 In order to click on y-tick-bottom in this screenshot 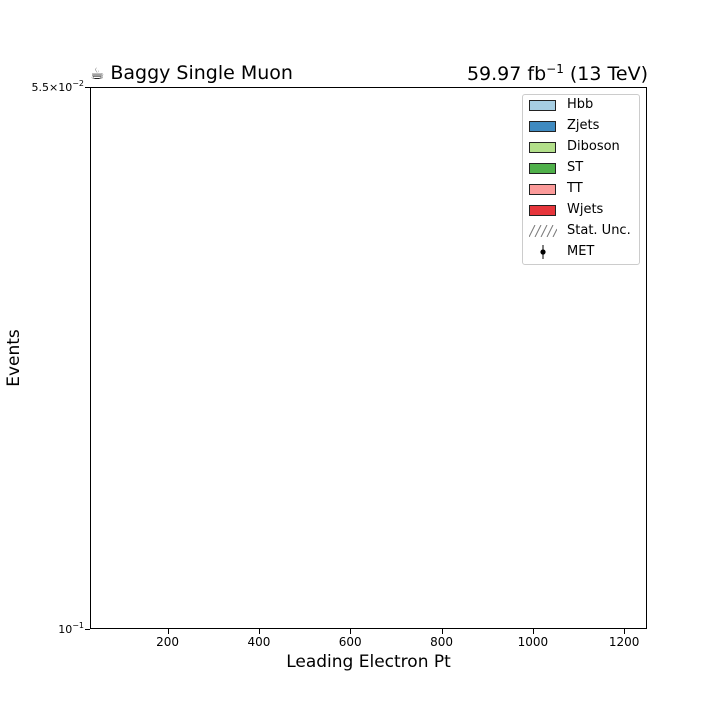, I will do `click(87, 629)`.